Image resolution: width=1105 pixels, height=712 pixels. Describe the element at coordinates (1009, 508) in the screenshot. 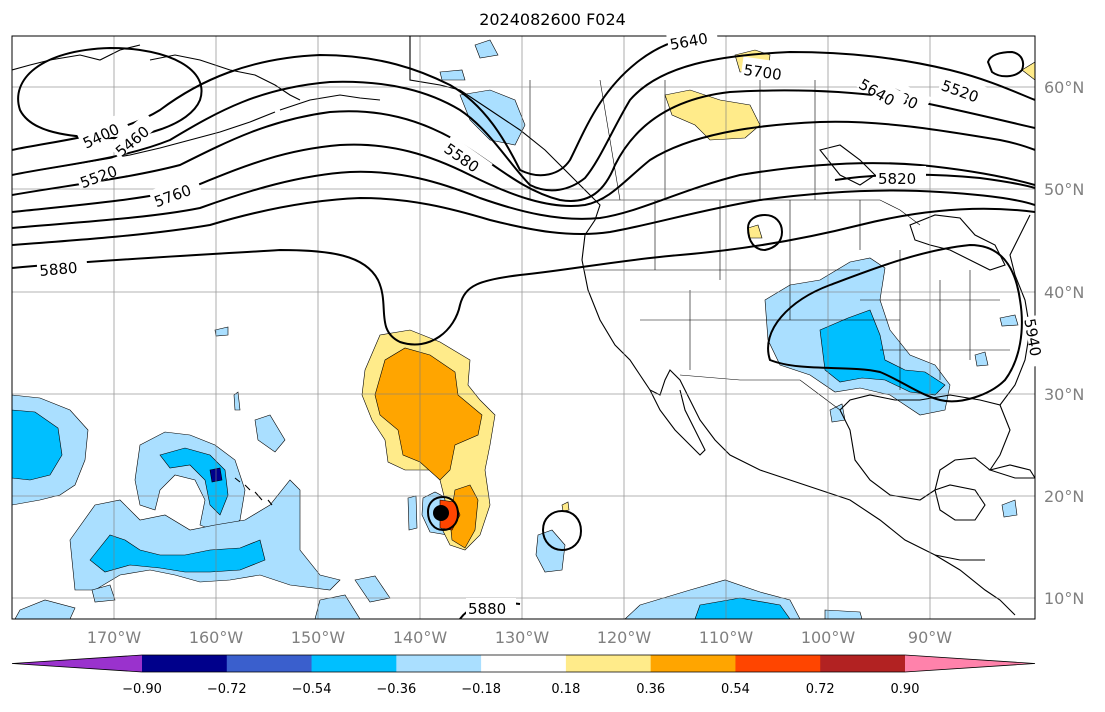

I see `field-lightblue-pacific-mexico` at that location.